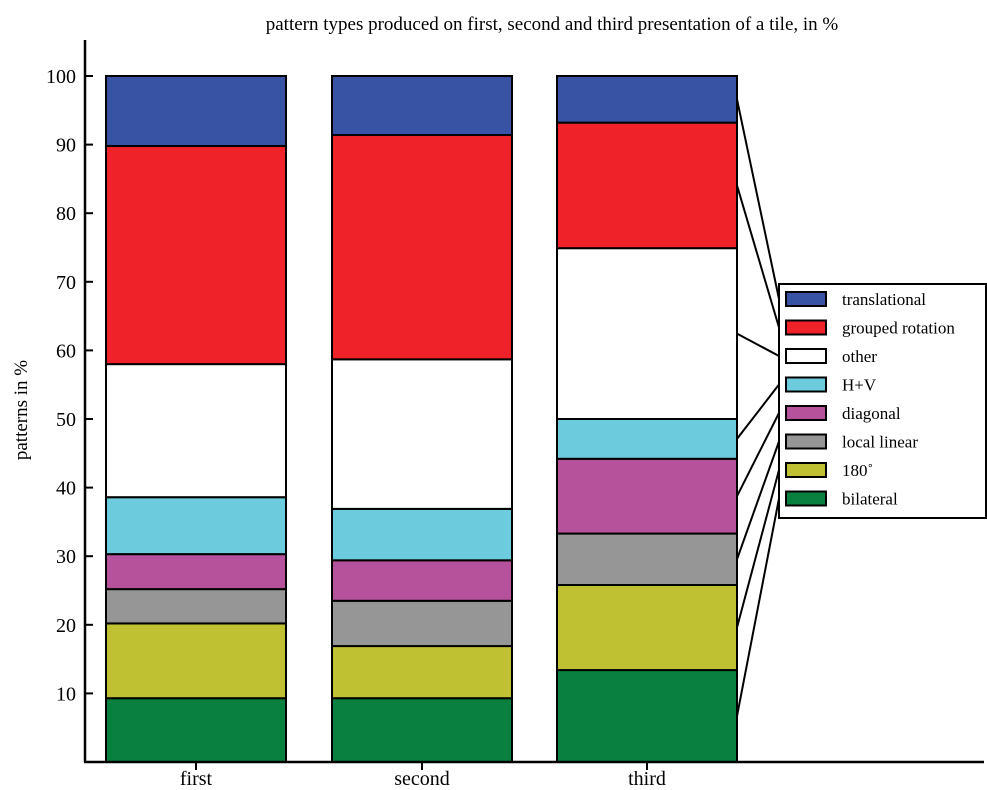 Image resolution: width=987 pixels, height=790 pixels. I want to click on x-tick-label: second, so click(422, 779).